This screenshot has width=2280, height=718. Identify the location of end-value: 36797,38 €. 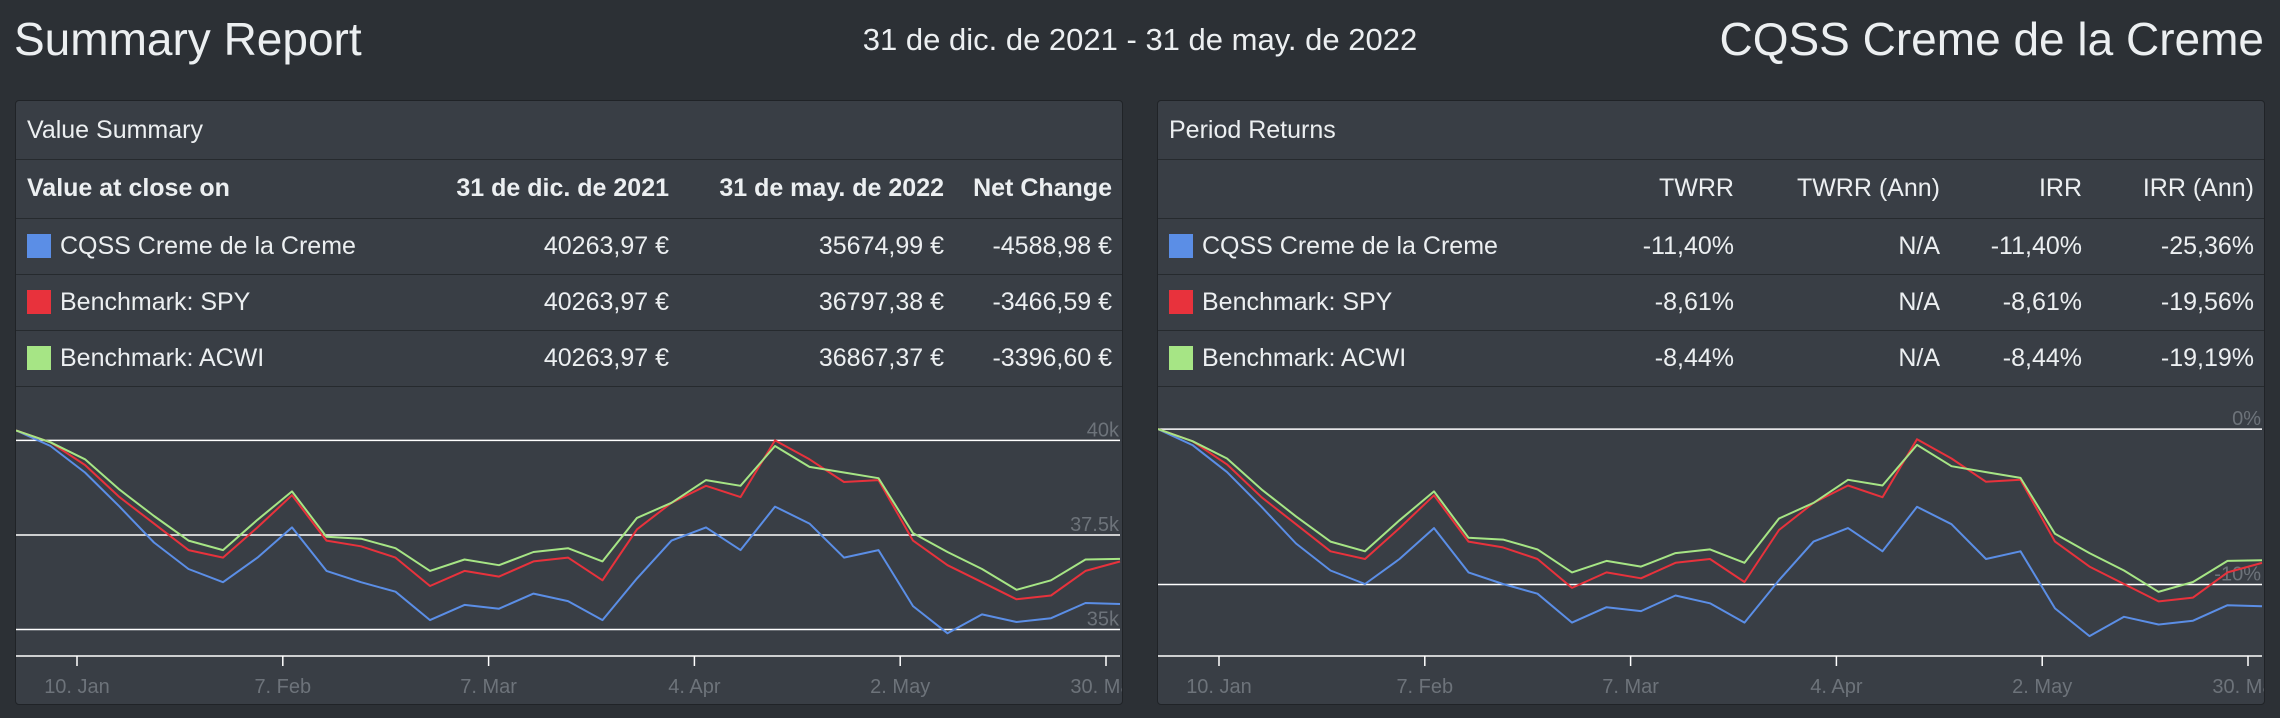
(818, 302).